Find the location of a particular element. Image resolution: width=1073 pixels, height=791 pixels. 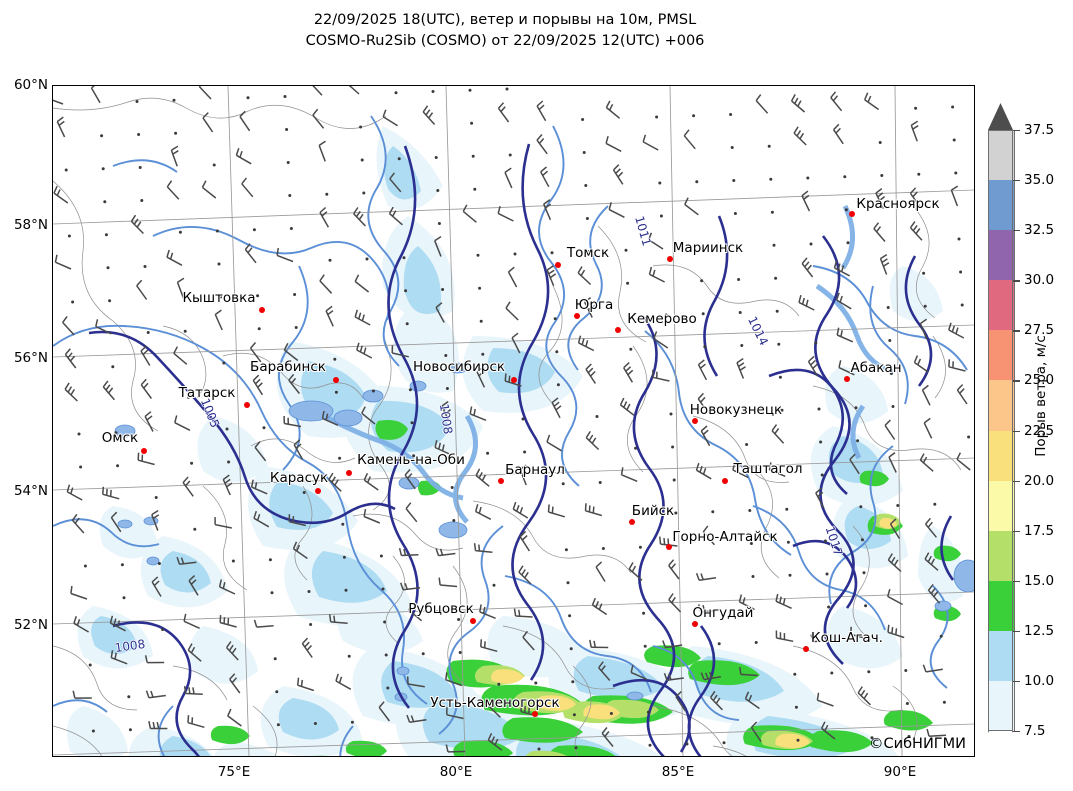

city-label: Таштагол is located at coordinates (768, 469).